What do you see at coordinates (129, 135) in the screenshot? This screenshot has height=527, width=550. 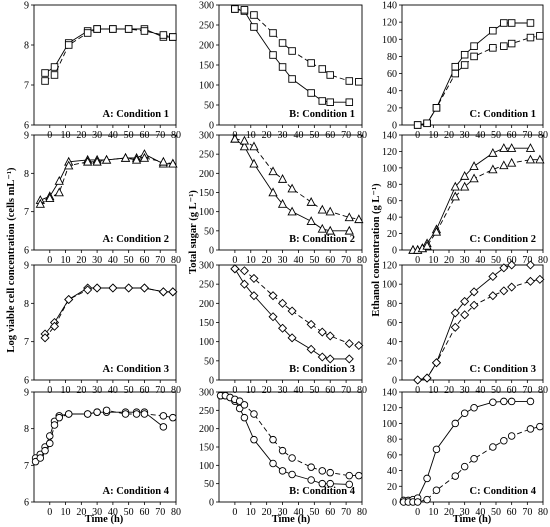 I see `x-tick-label: 50` at bounding box center [129, 135].